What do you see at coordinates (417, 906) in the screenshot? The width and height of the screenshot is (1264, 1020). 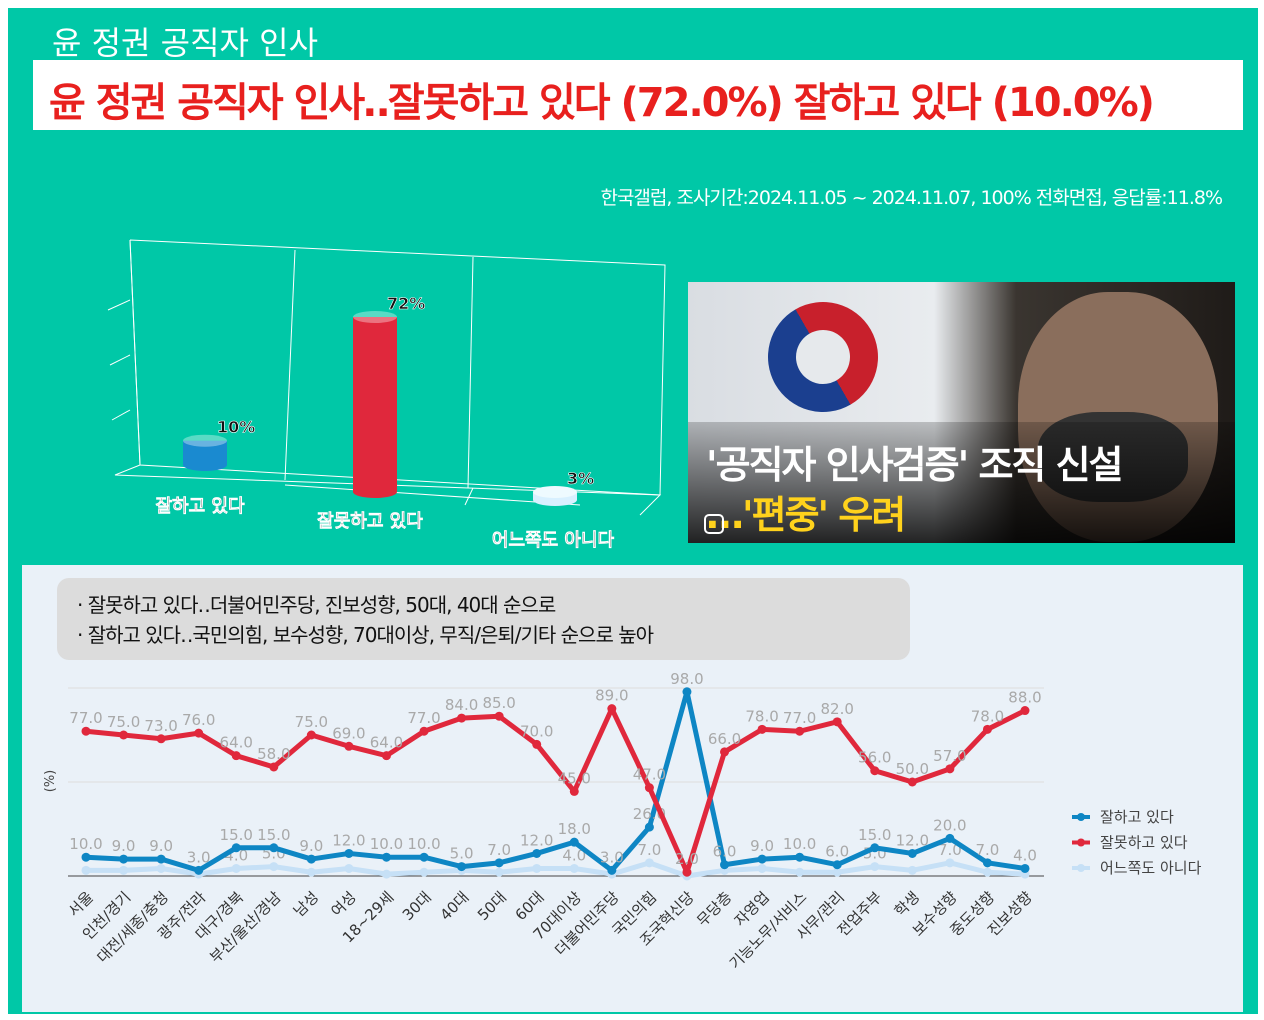 I see `x-tick-label: 30대` at bounding box center [417, 906].